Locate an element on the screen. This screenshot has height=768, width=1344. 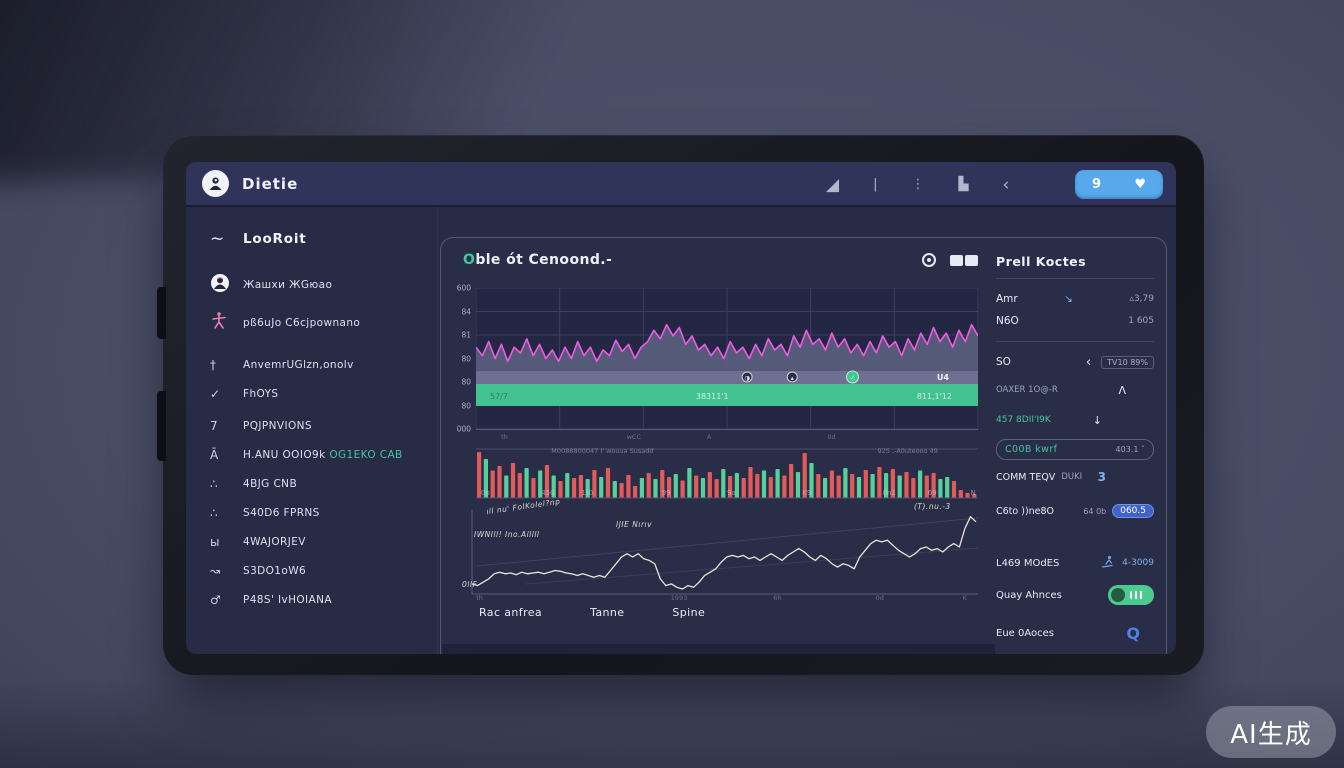
stat-row-comm: COMM TEQV DUKI 3 is located at coordinates (1075, 477).